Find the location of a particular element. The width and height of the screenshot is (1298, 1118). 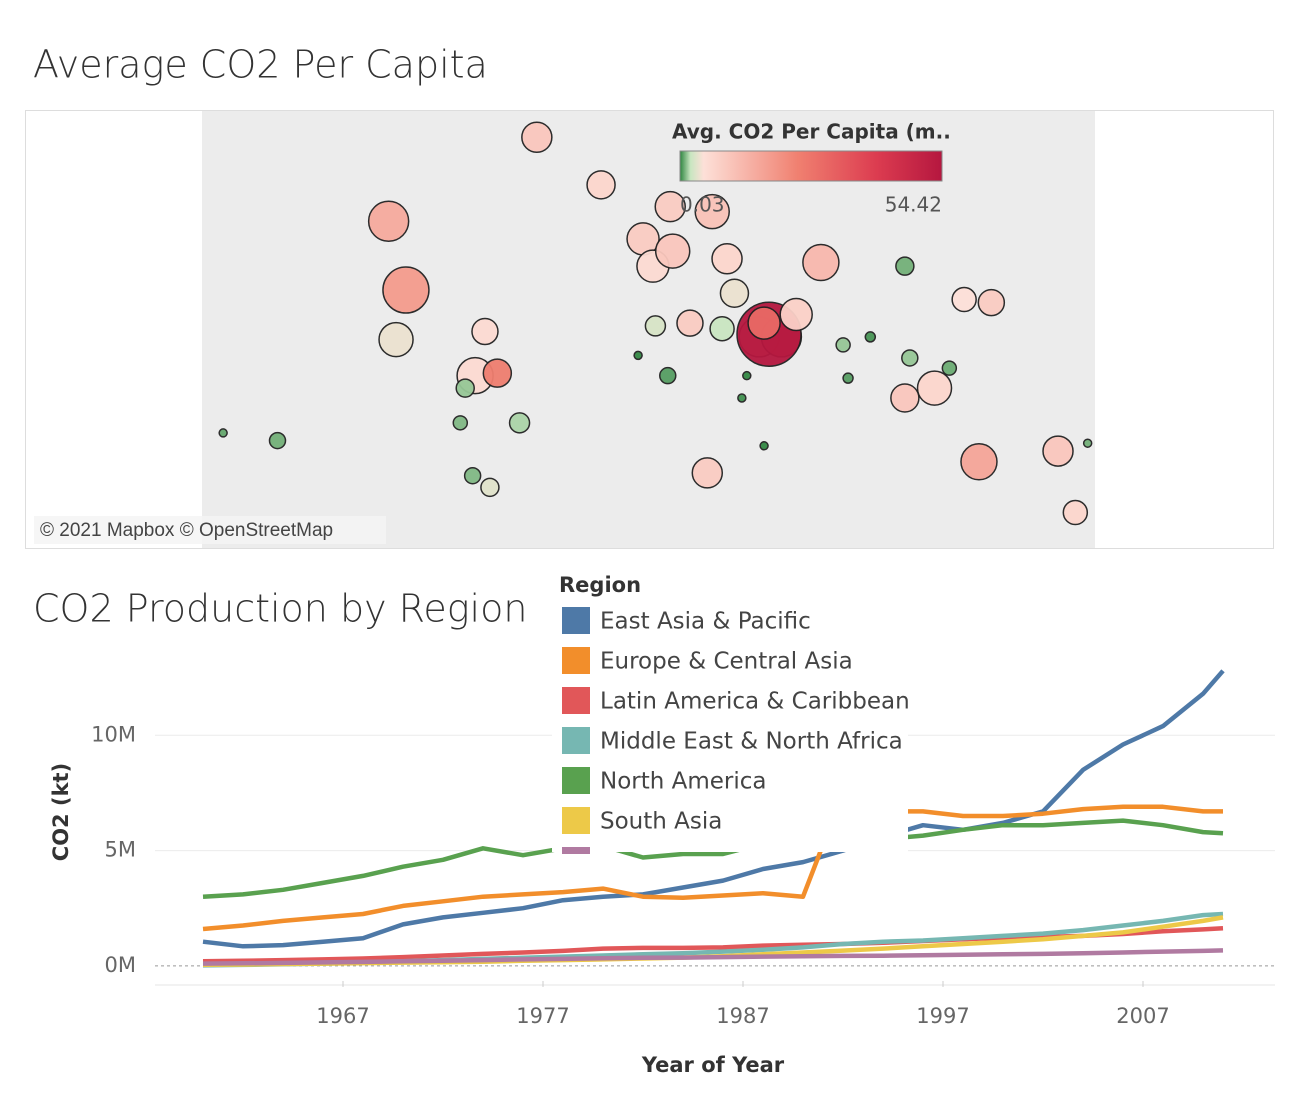

legend-label: North America is located at coordinates (683, 782).